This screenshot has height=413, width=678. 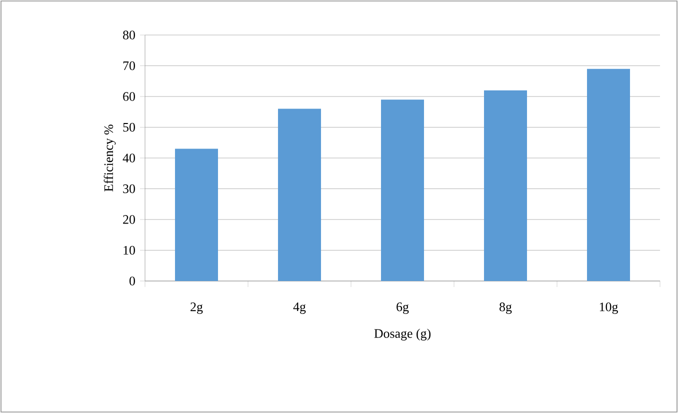 I want to click on x-tick-label: 10g, so click(x=609, y=308).